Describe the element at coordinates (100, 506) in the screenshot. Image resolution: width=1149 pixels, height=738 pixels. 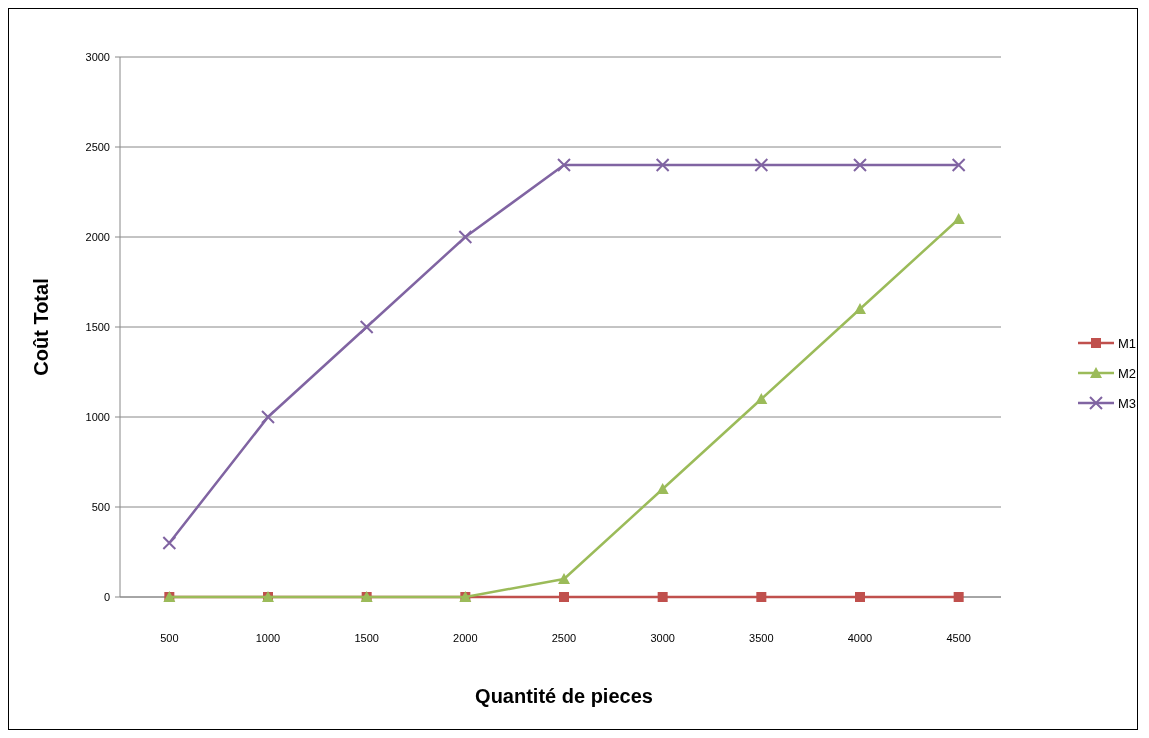
I see `y-tick-label: 500` at that location.